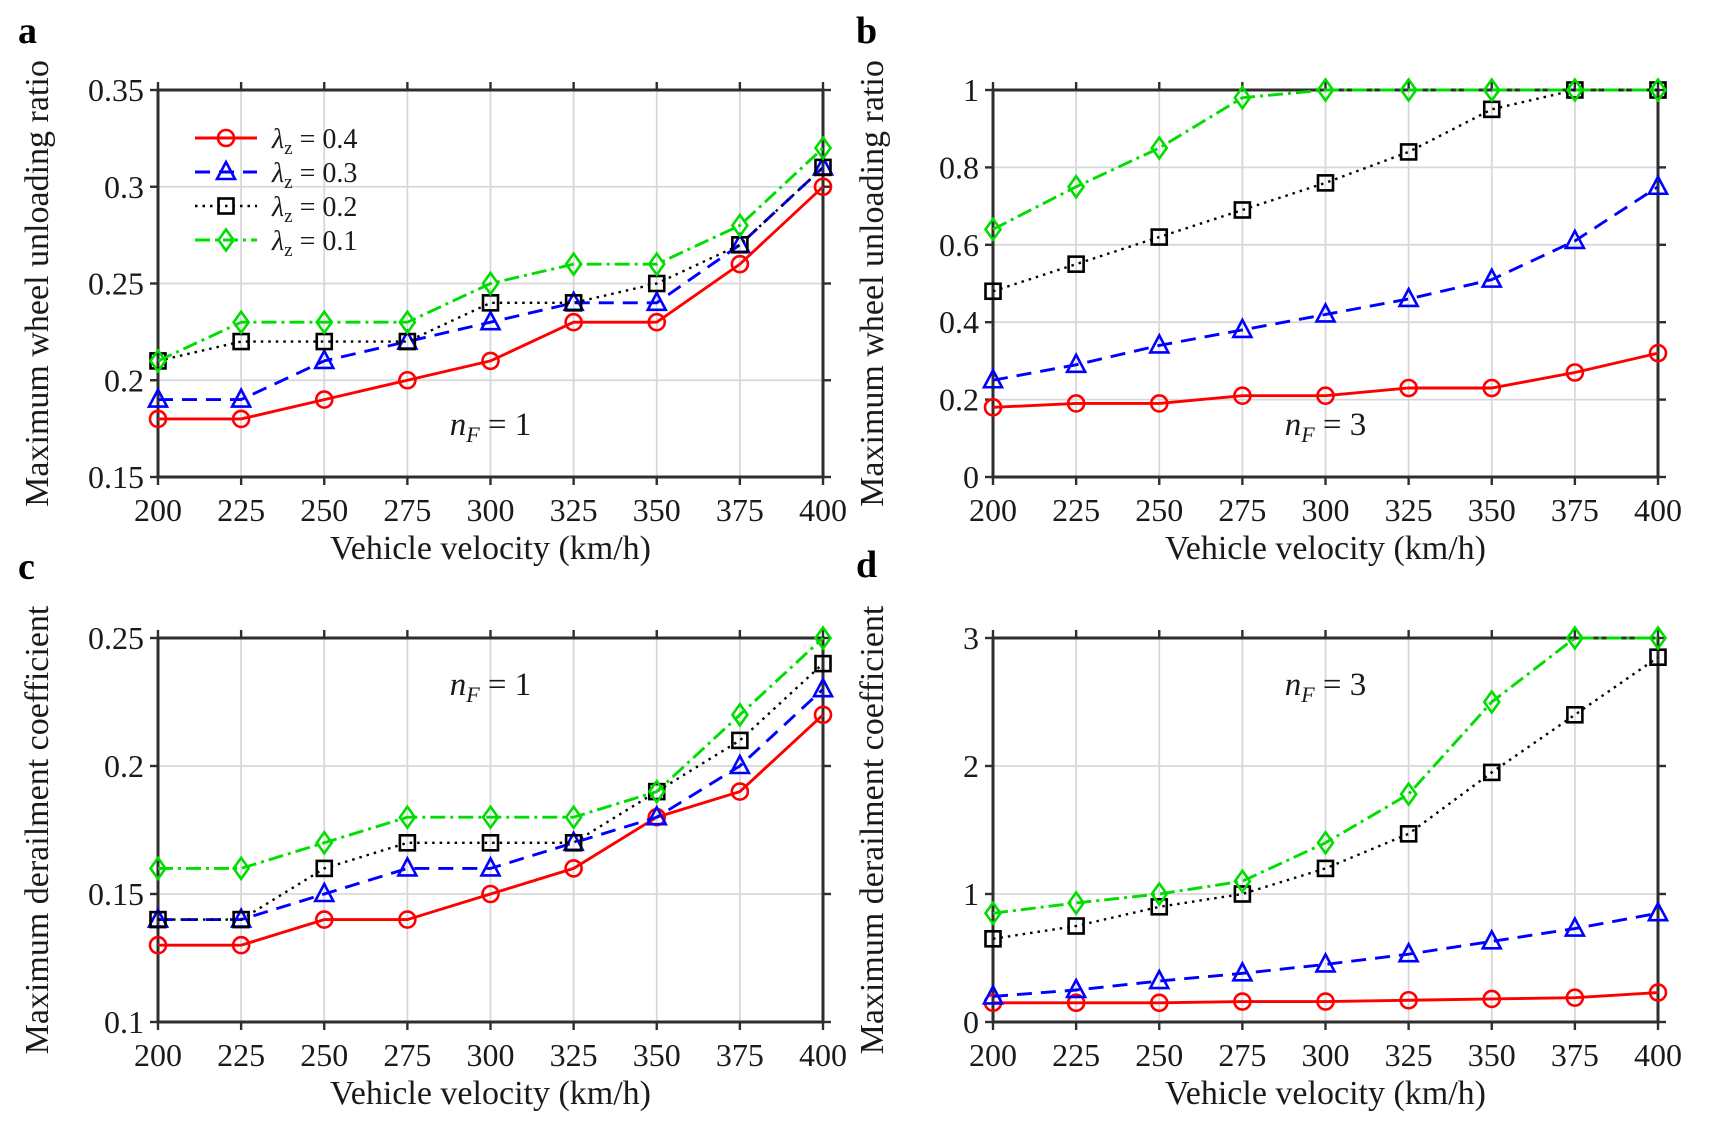 This screenshot has height=1131, width=1709. I want to click on y-tick-label: 3, so click(971, 638).